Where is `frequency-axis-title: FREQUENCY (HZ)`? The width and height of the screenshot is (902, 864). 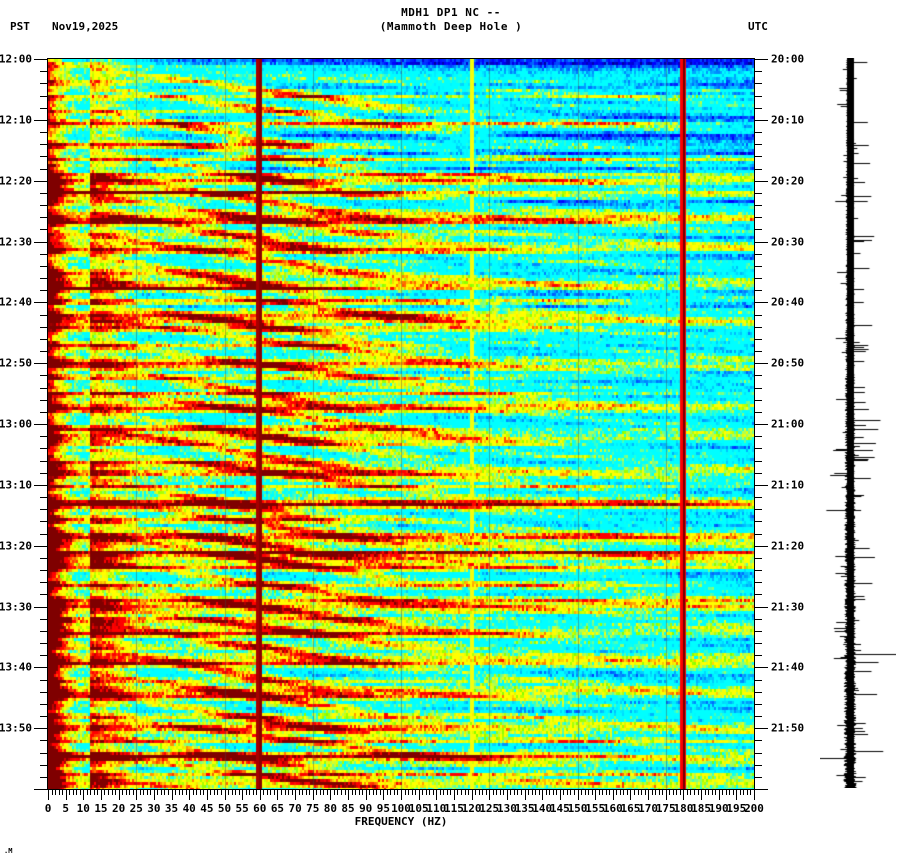 frequency-axis-title: FREQUENCY (HZ) is located at coordinates (401, 821).